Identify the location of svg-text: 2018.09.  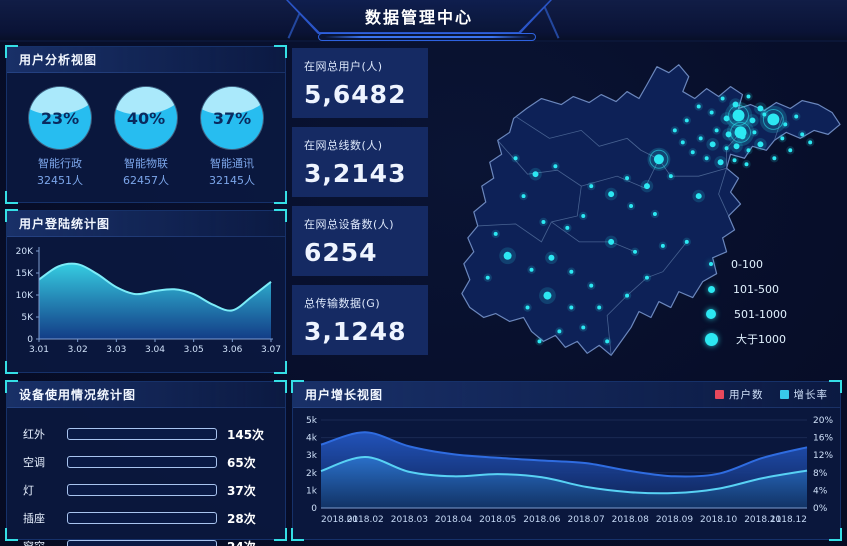
(674, 520).